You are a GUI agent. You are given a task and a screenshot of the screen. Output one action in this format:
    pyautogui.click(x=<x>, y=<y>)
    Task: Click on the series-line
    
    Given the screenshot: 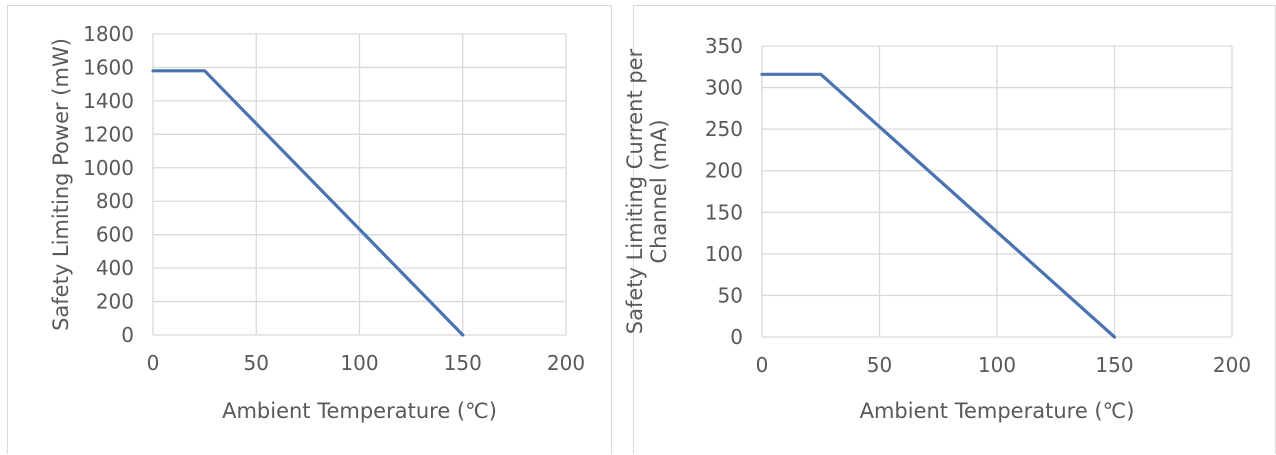 What is the action you would take?
    pyautogui.click(x=308, y=203)
    